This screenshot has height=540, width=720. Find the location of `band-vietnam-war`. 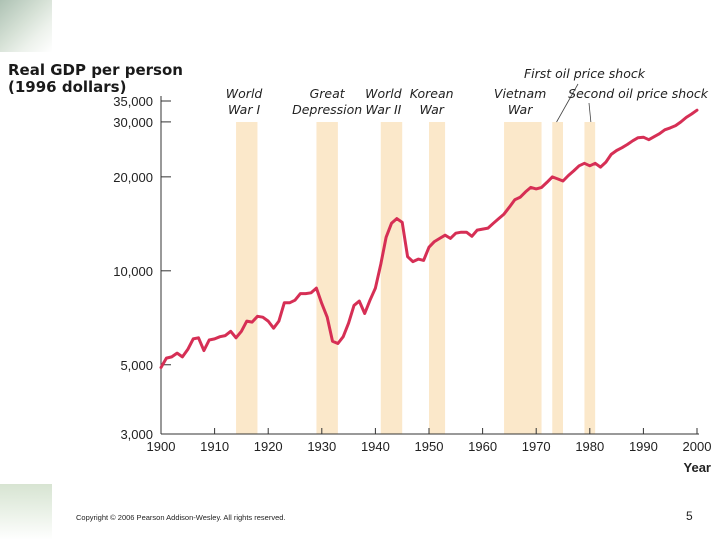

band-vietnam-war is located at coordinates (523, 278).